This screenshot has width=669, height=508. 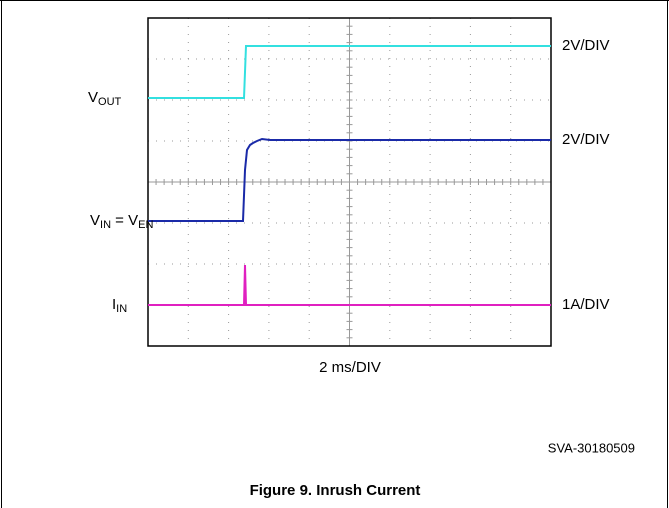 What do you see at coordinates (335, 490) in the screenshot?
I see `caption: Figure 9. Inrush Current` at bounding box center [335, 490].